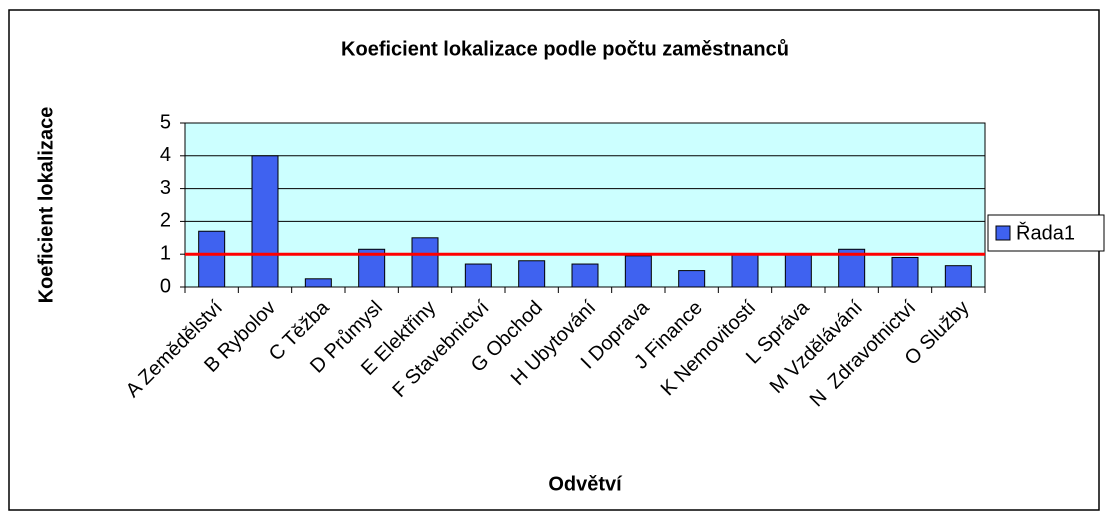  What do you see at coordinates (165, 188) in the screenshot?
I see `y-tick-label: 3` at bounding box center [165, 188].